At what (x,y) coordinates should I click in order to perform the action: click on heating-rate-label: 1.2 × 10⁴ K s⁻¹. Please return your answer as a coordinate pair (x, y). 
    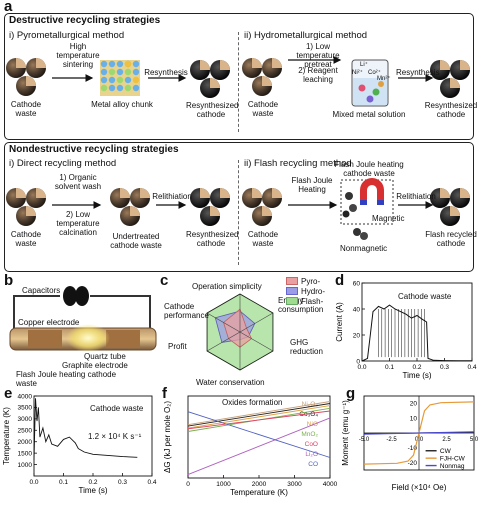
    Looking at the image, I should click on (115, 436).